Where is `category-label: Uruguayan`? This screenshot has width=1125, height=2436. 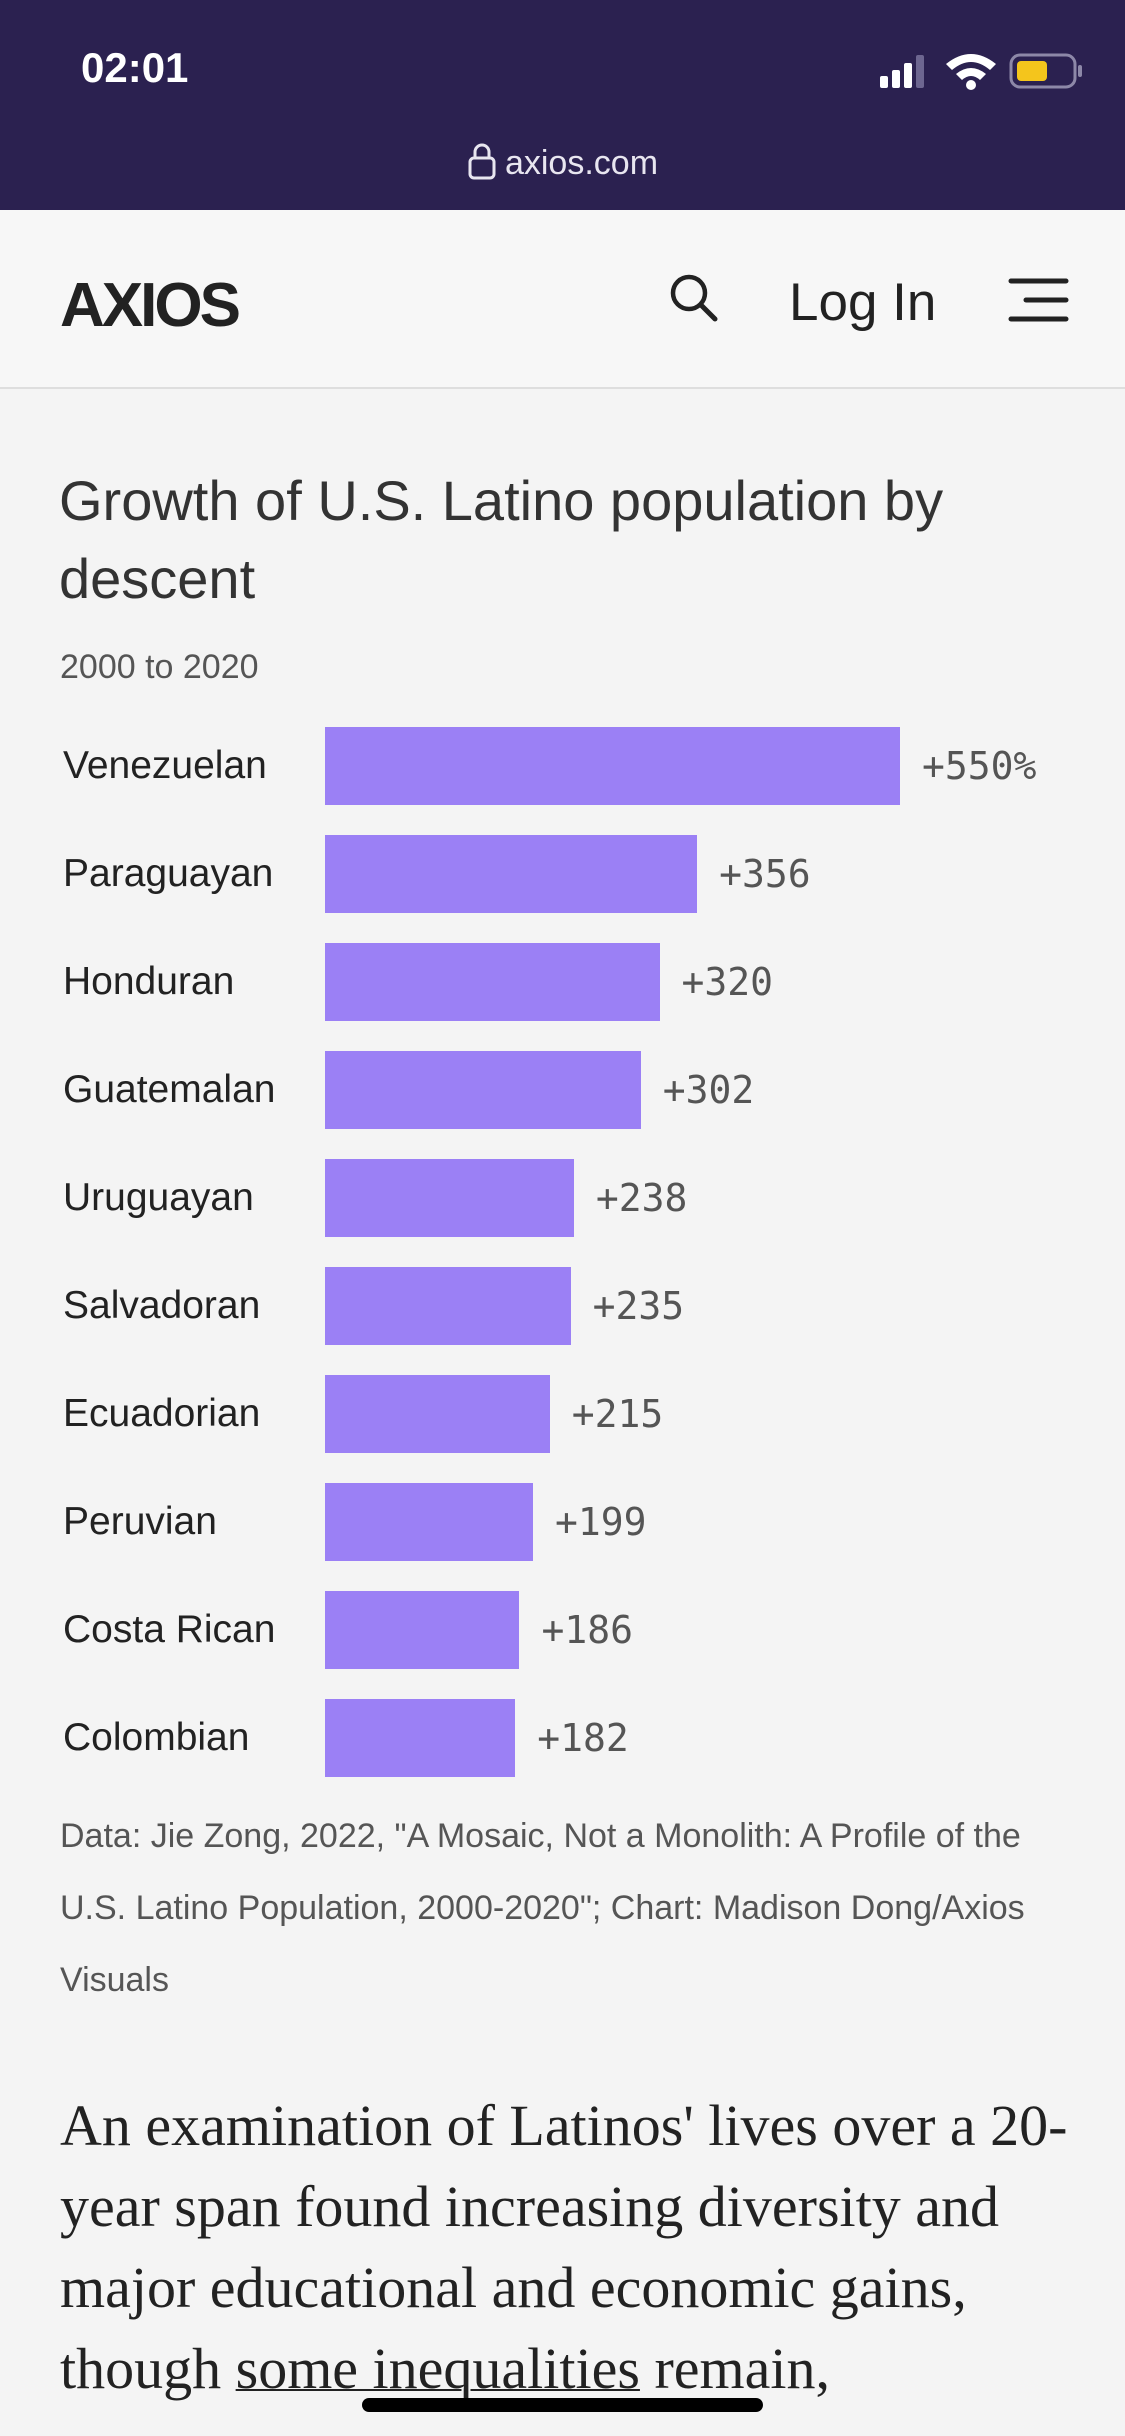
category-label: Uruguayan is located at coordinates (158, 1197).